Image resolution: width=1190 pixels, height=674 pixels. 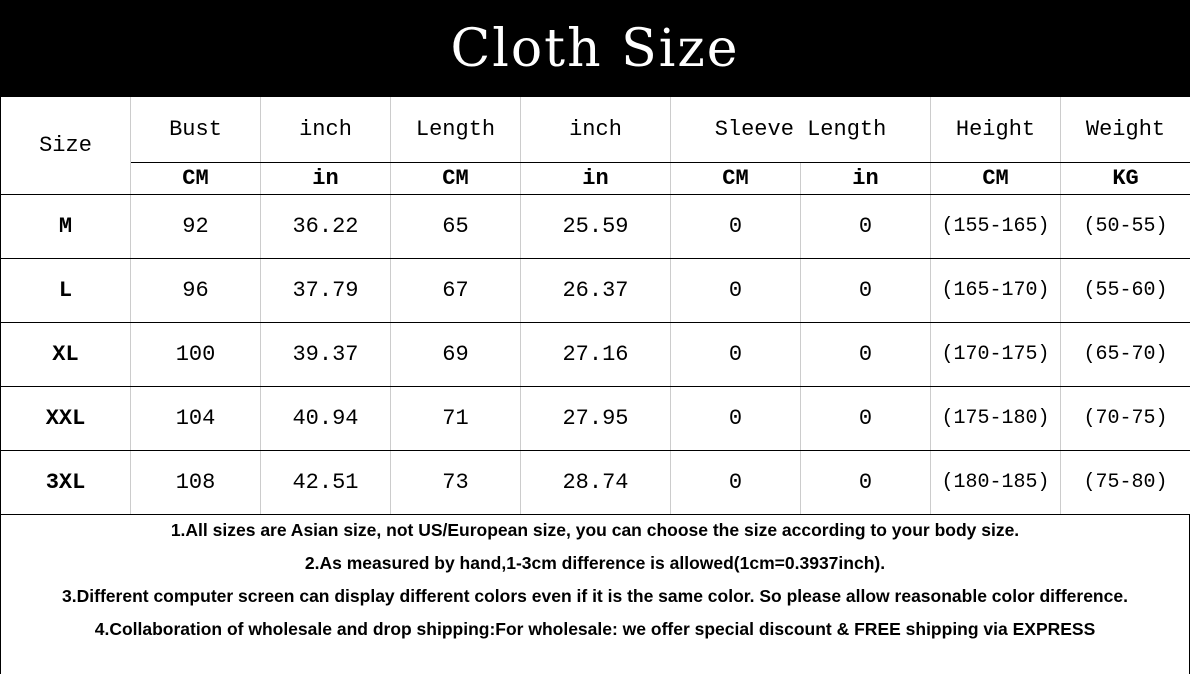 What do you see at coordinates (455, 482) in the screenshot?
I see `value-cell: 73` at bounding box center [455, 482].